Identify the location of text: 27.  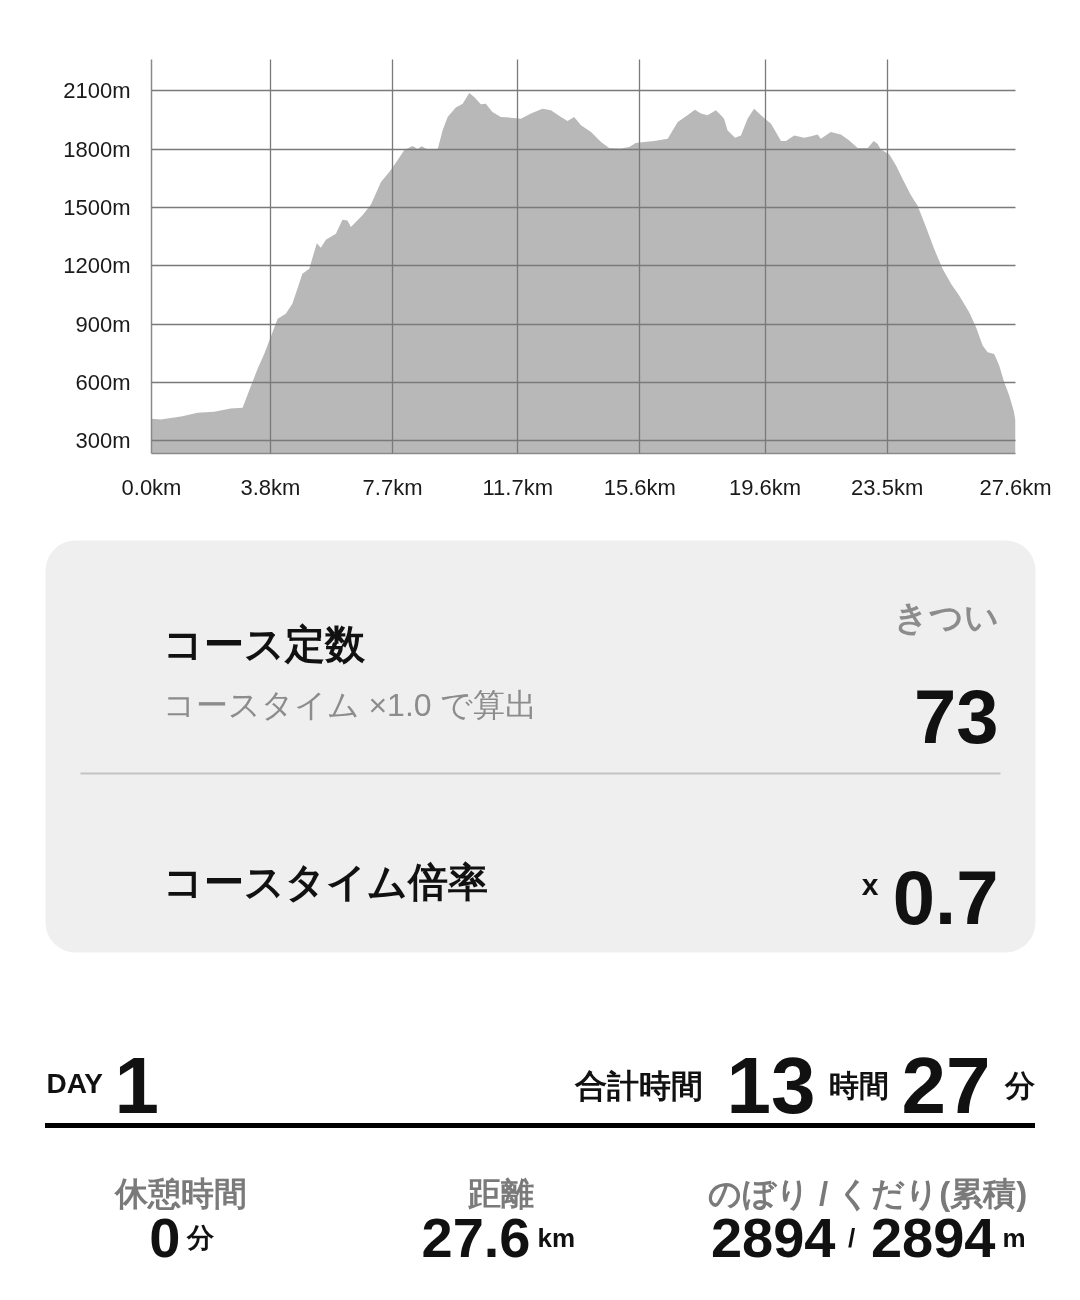
(946, 1085).